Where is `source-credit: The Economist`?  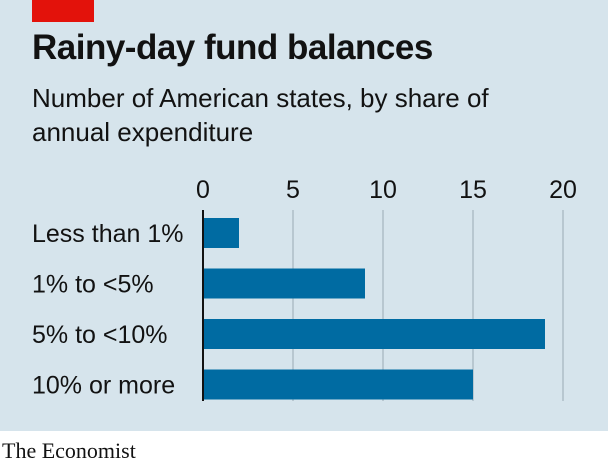 source-credit: The Economist is located at coordinates (69, 450).